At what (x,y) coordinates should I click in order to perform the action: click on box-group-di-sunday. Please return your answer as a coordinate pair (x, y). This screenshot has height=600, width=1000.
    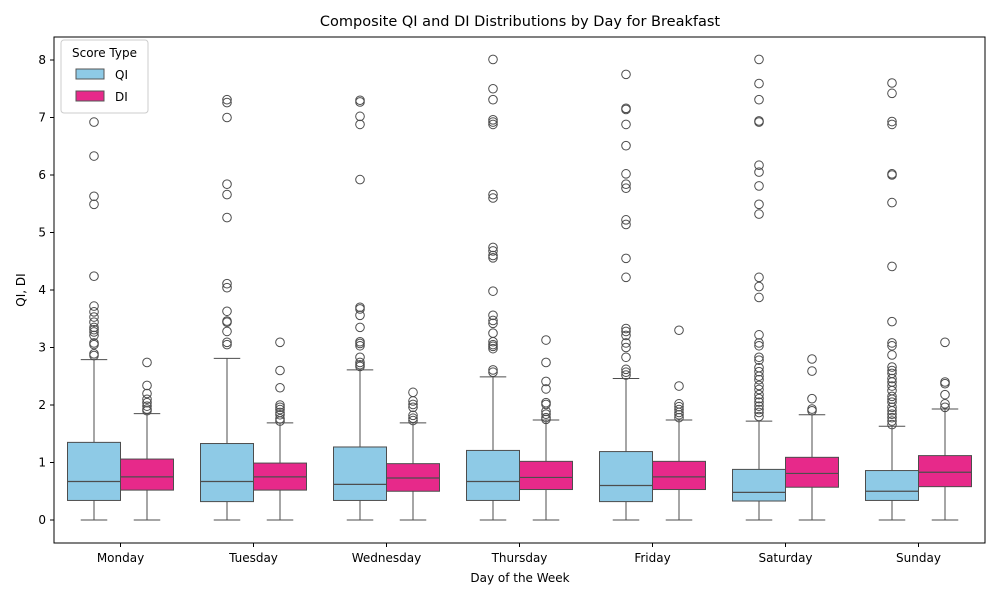
    Looking at the image, I should click on (945, 429).